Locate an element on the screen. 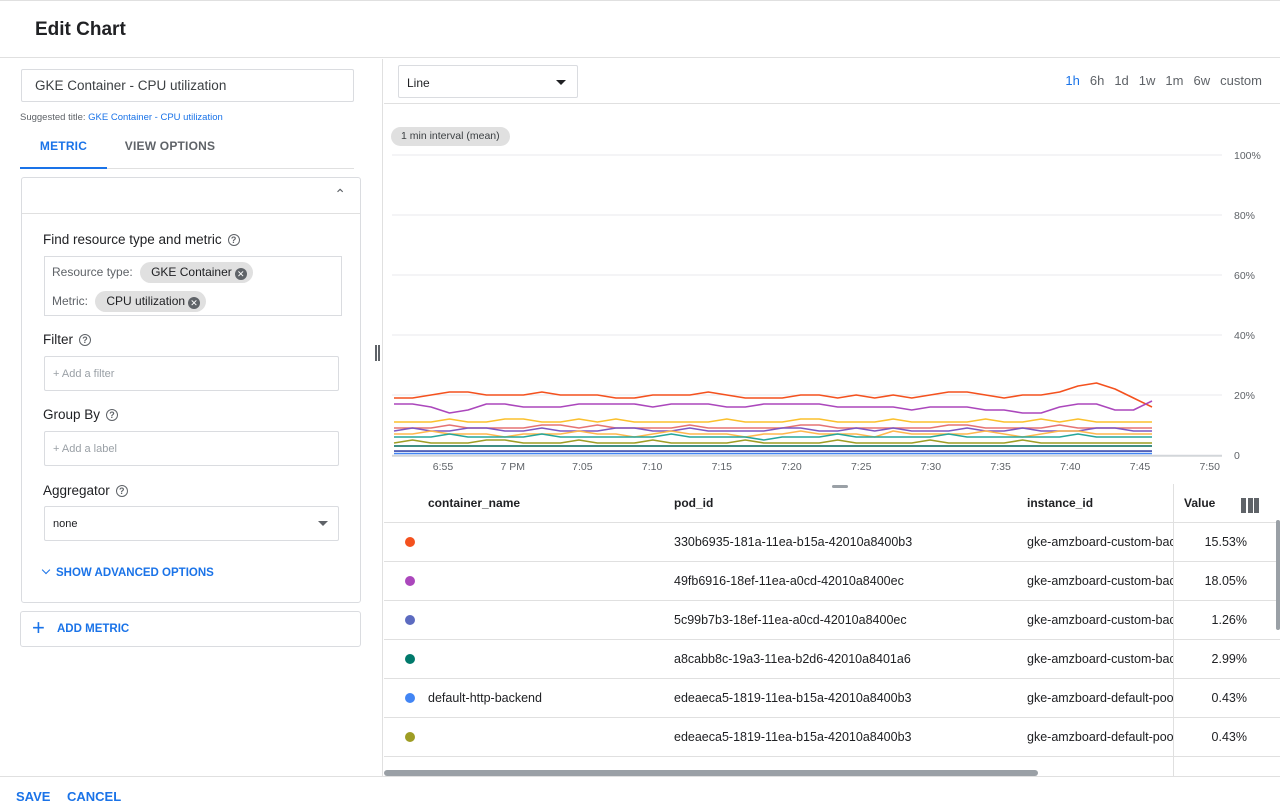  resource-type-row: Resource type: GKE Container ✕ is located at coordinates (152, 272).